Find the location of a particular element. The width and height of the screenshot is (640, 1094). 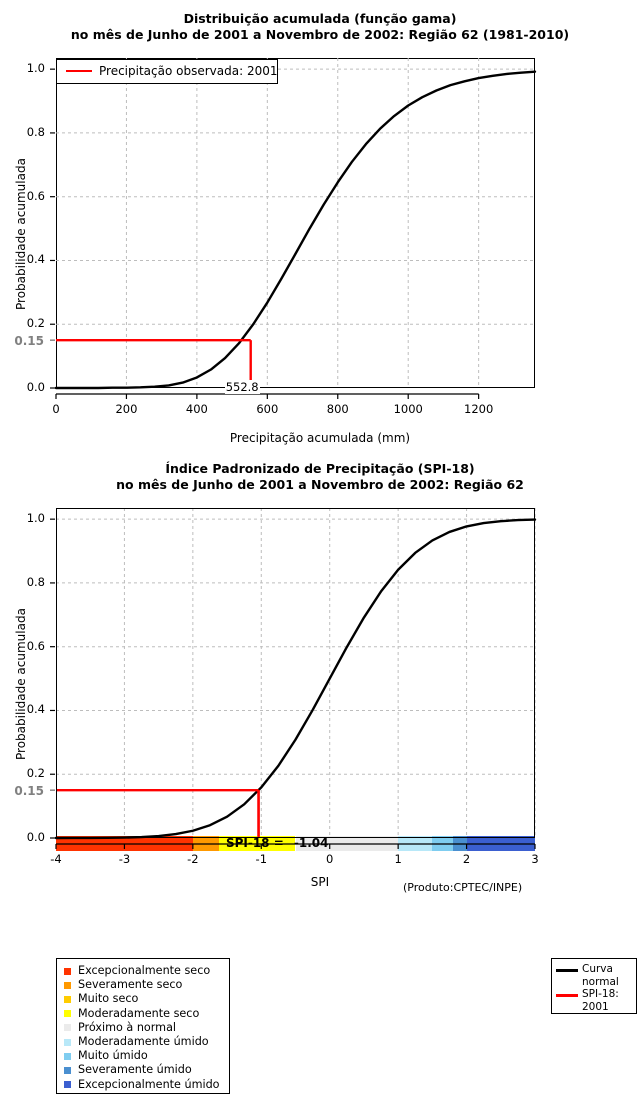

spi-xtick-label: -2 is located at coordinates (193, 859).